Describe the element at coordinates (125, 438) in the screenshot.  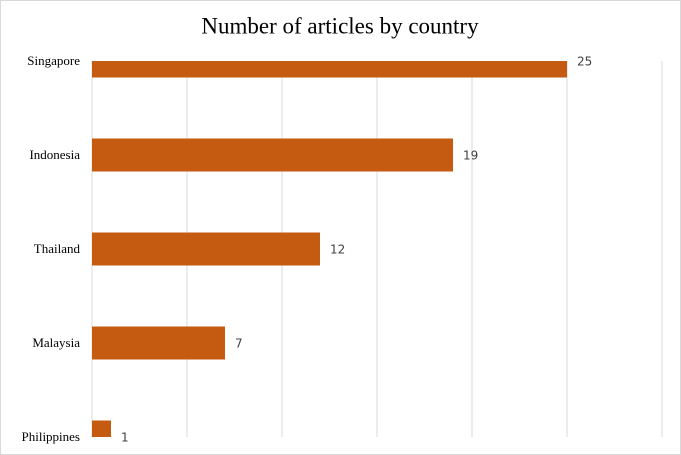
I see `data-label: 1` at that location.